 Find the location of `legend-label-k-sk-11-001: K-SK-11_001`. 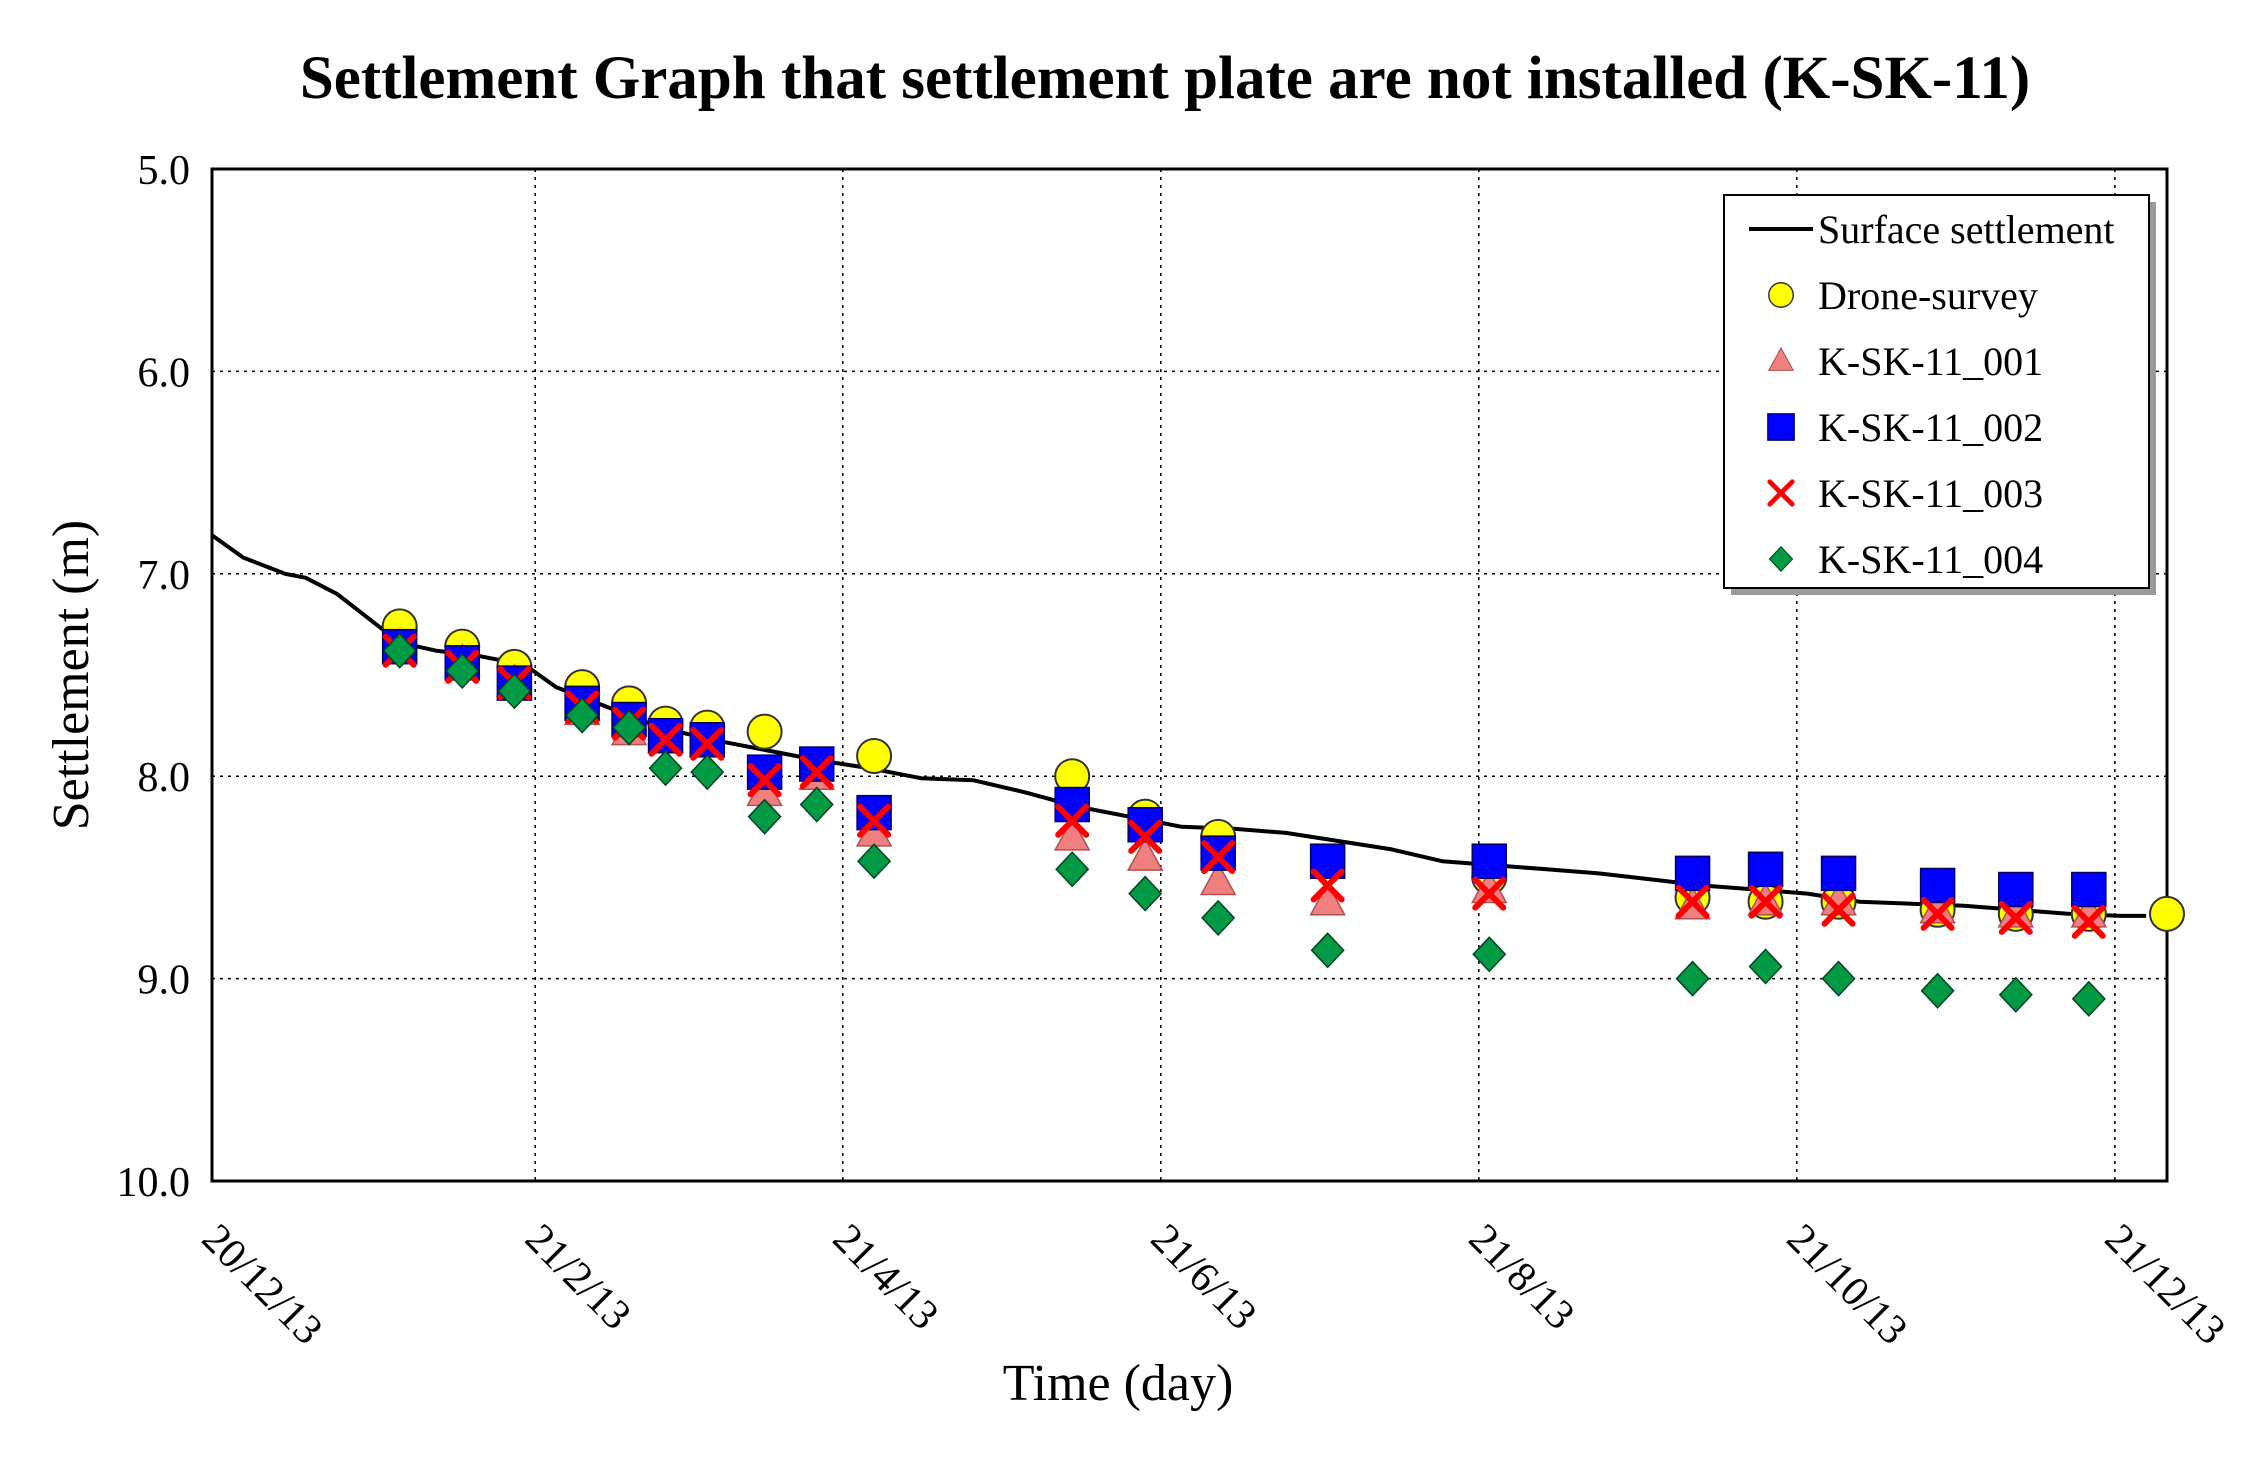

legend-label-k-sk-11-001: K-SK-11_001 is located at coordinates (1930, 361).